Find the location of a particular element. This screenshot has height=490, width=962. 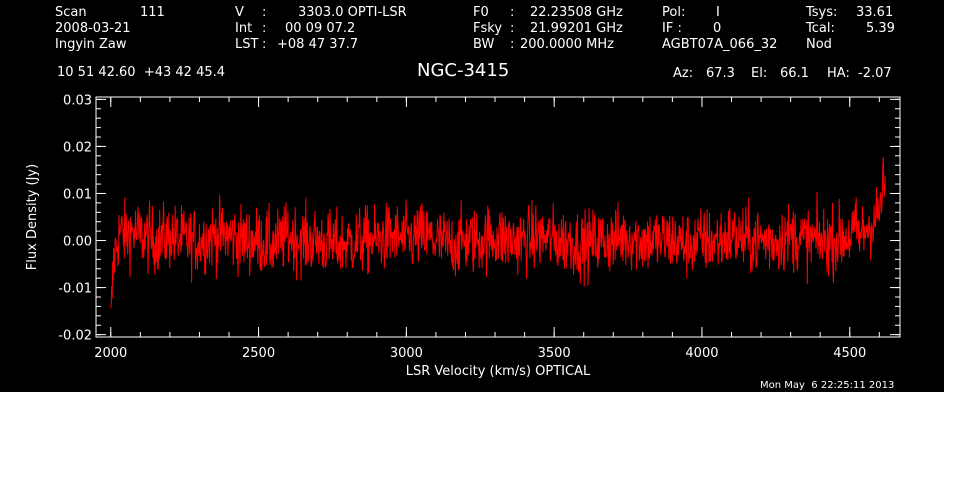

x-tick-label: 2000 is located at coordinates (110, 353).